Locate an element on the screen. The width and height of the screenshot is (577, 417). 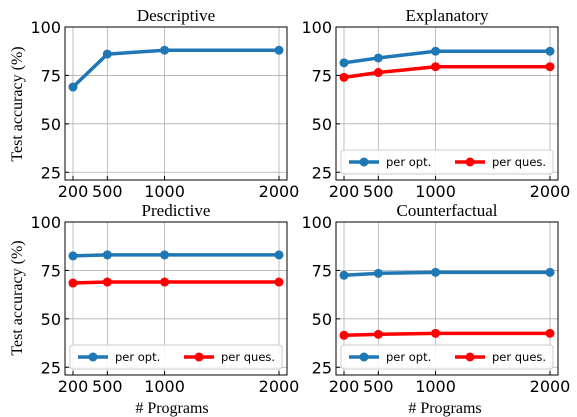
y-axis-label-top: Test accuracy (%) is located at coordinates (17, 103).